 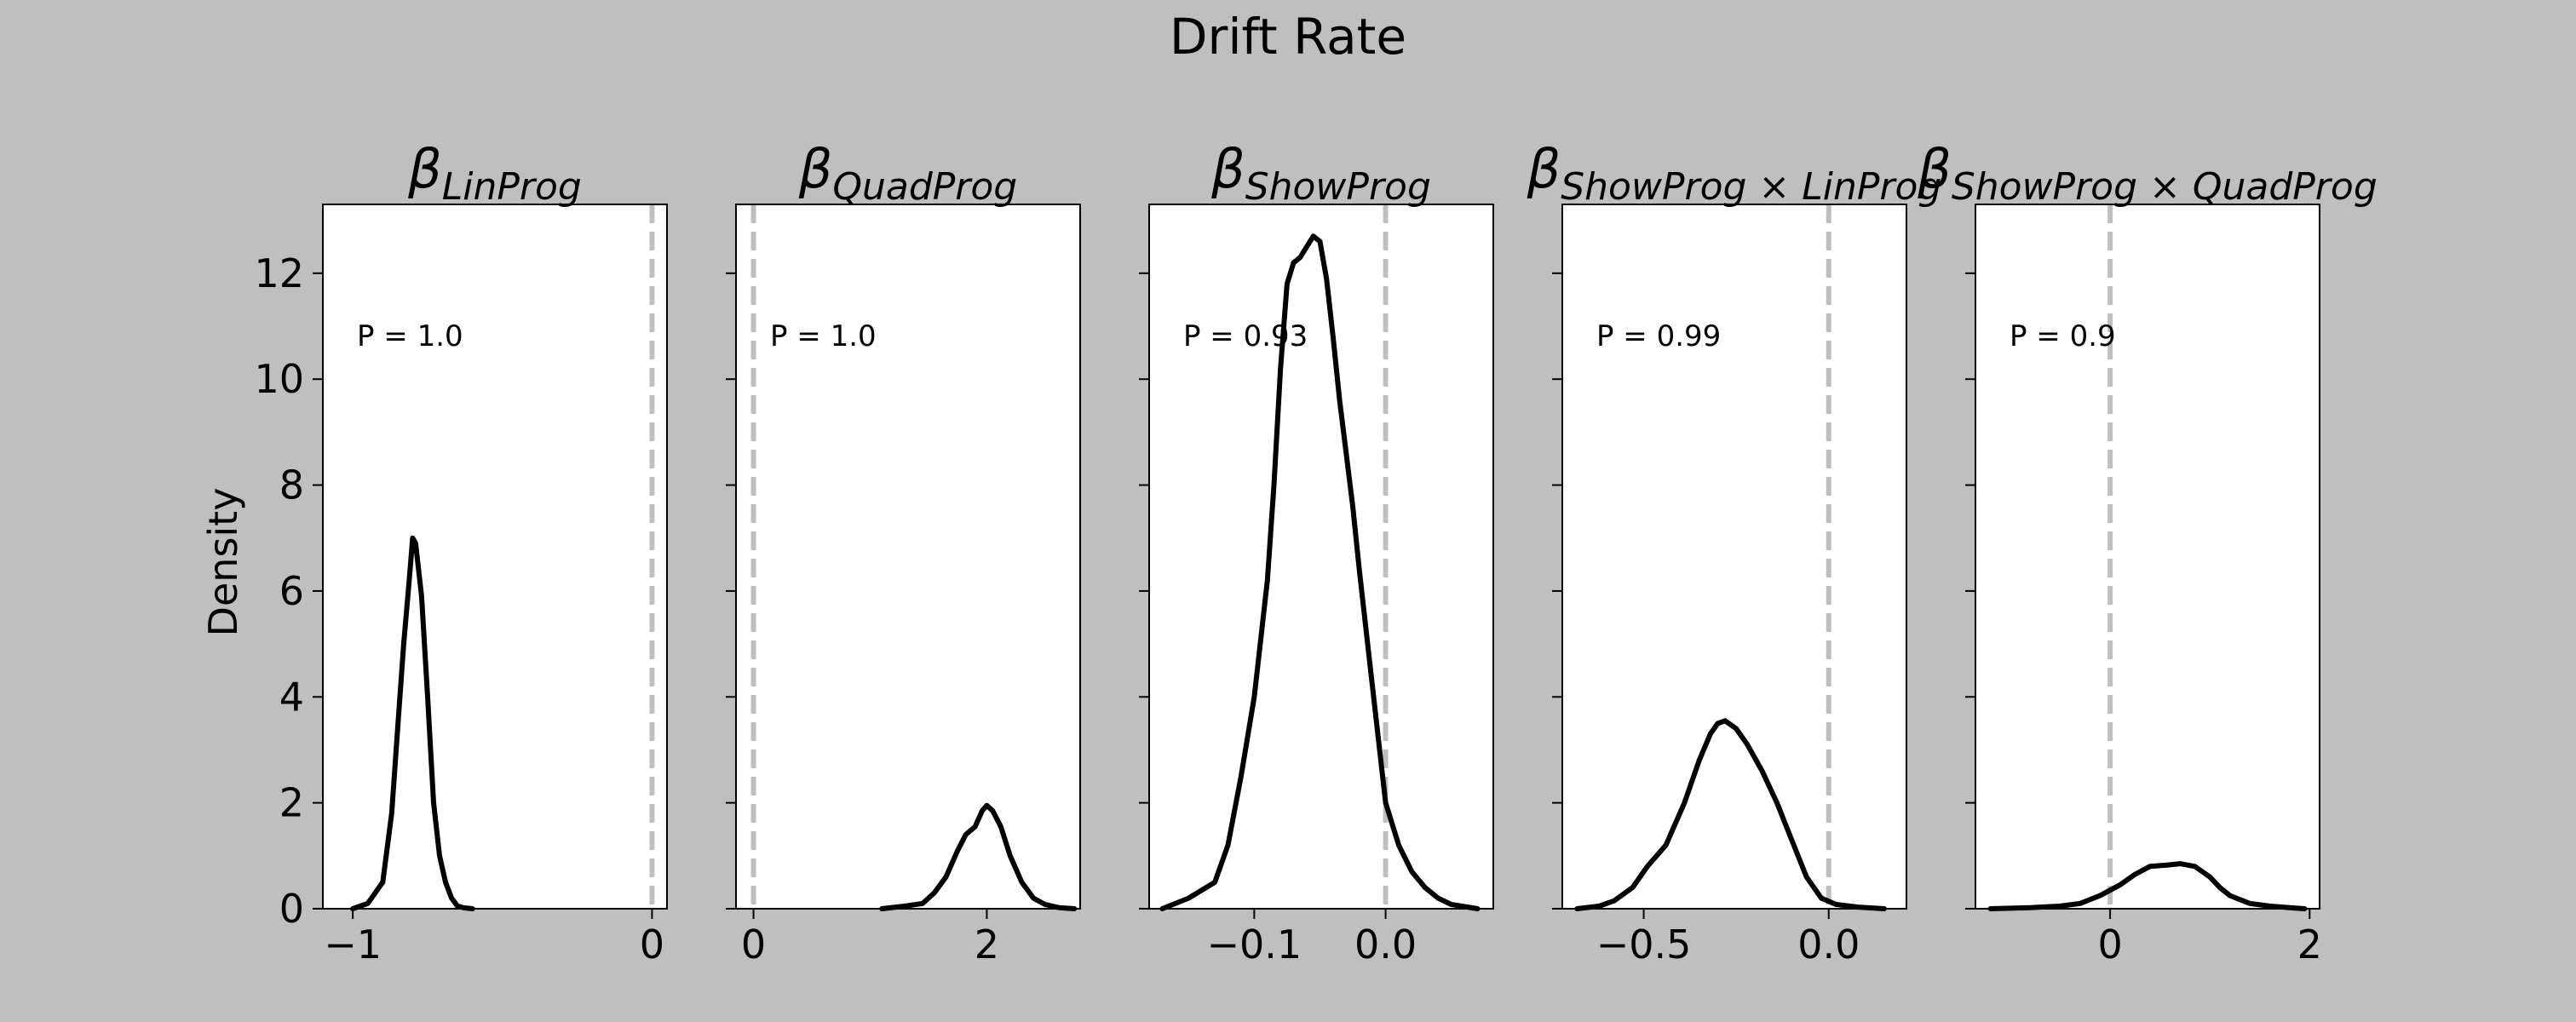 What do you see at coordinates (1735, 173) in the screenshot?
I see `panel-title: βShowProg × LinProg` at bounding box center [1735, 173].